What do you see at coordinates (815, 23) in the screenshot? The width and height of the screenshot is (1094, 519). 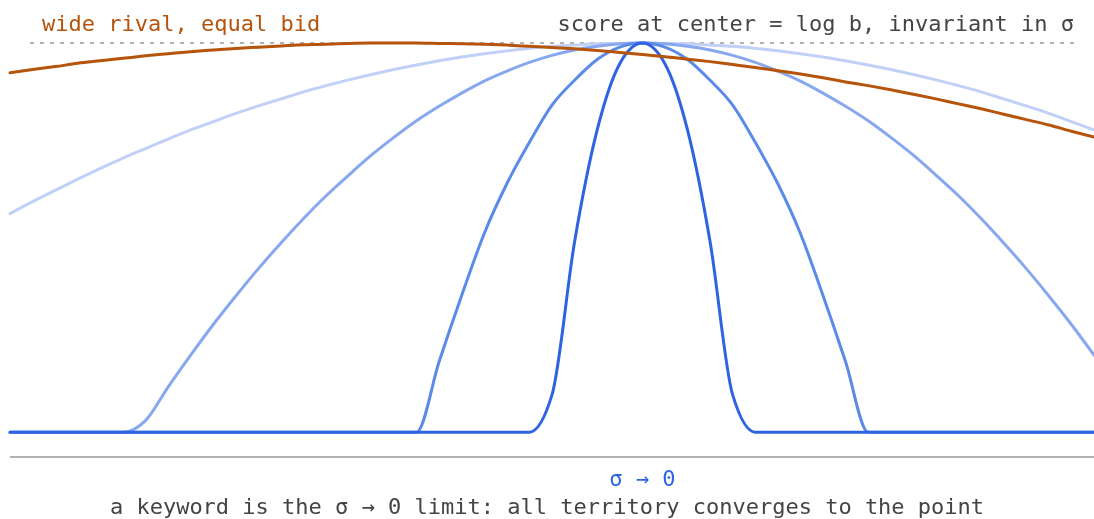 I see `ref-line-label: score at center = log b, invariant in σ` at bounding box center [815, 23].